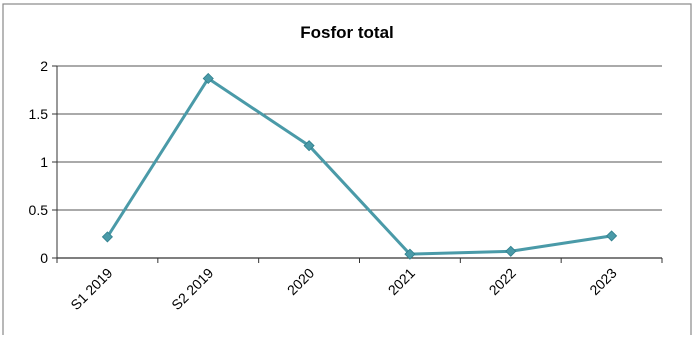 The image size is (695, 340). Describe the element at coordinates (343, 289) in the screenshot. I see `x-tick-labels: S1 2019 S2 2019 2020 2021 2022 2023` at that location.